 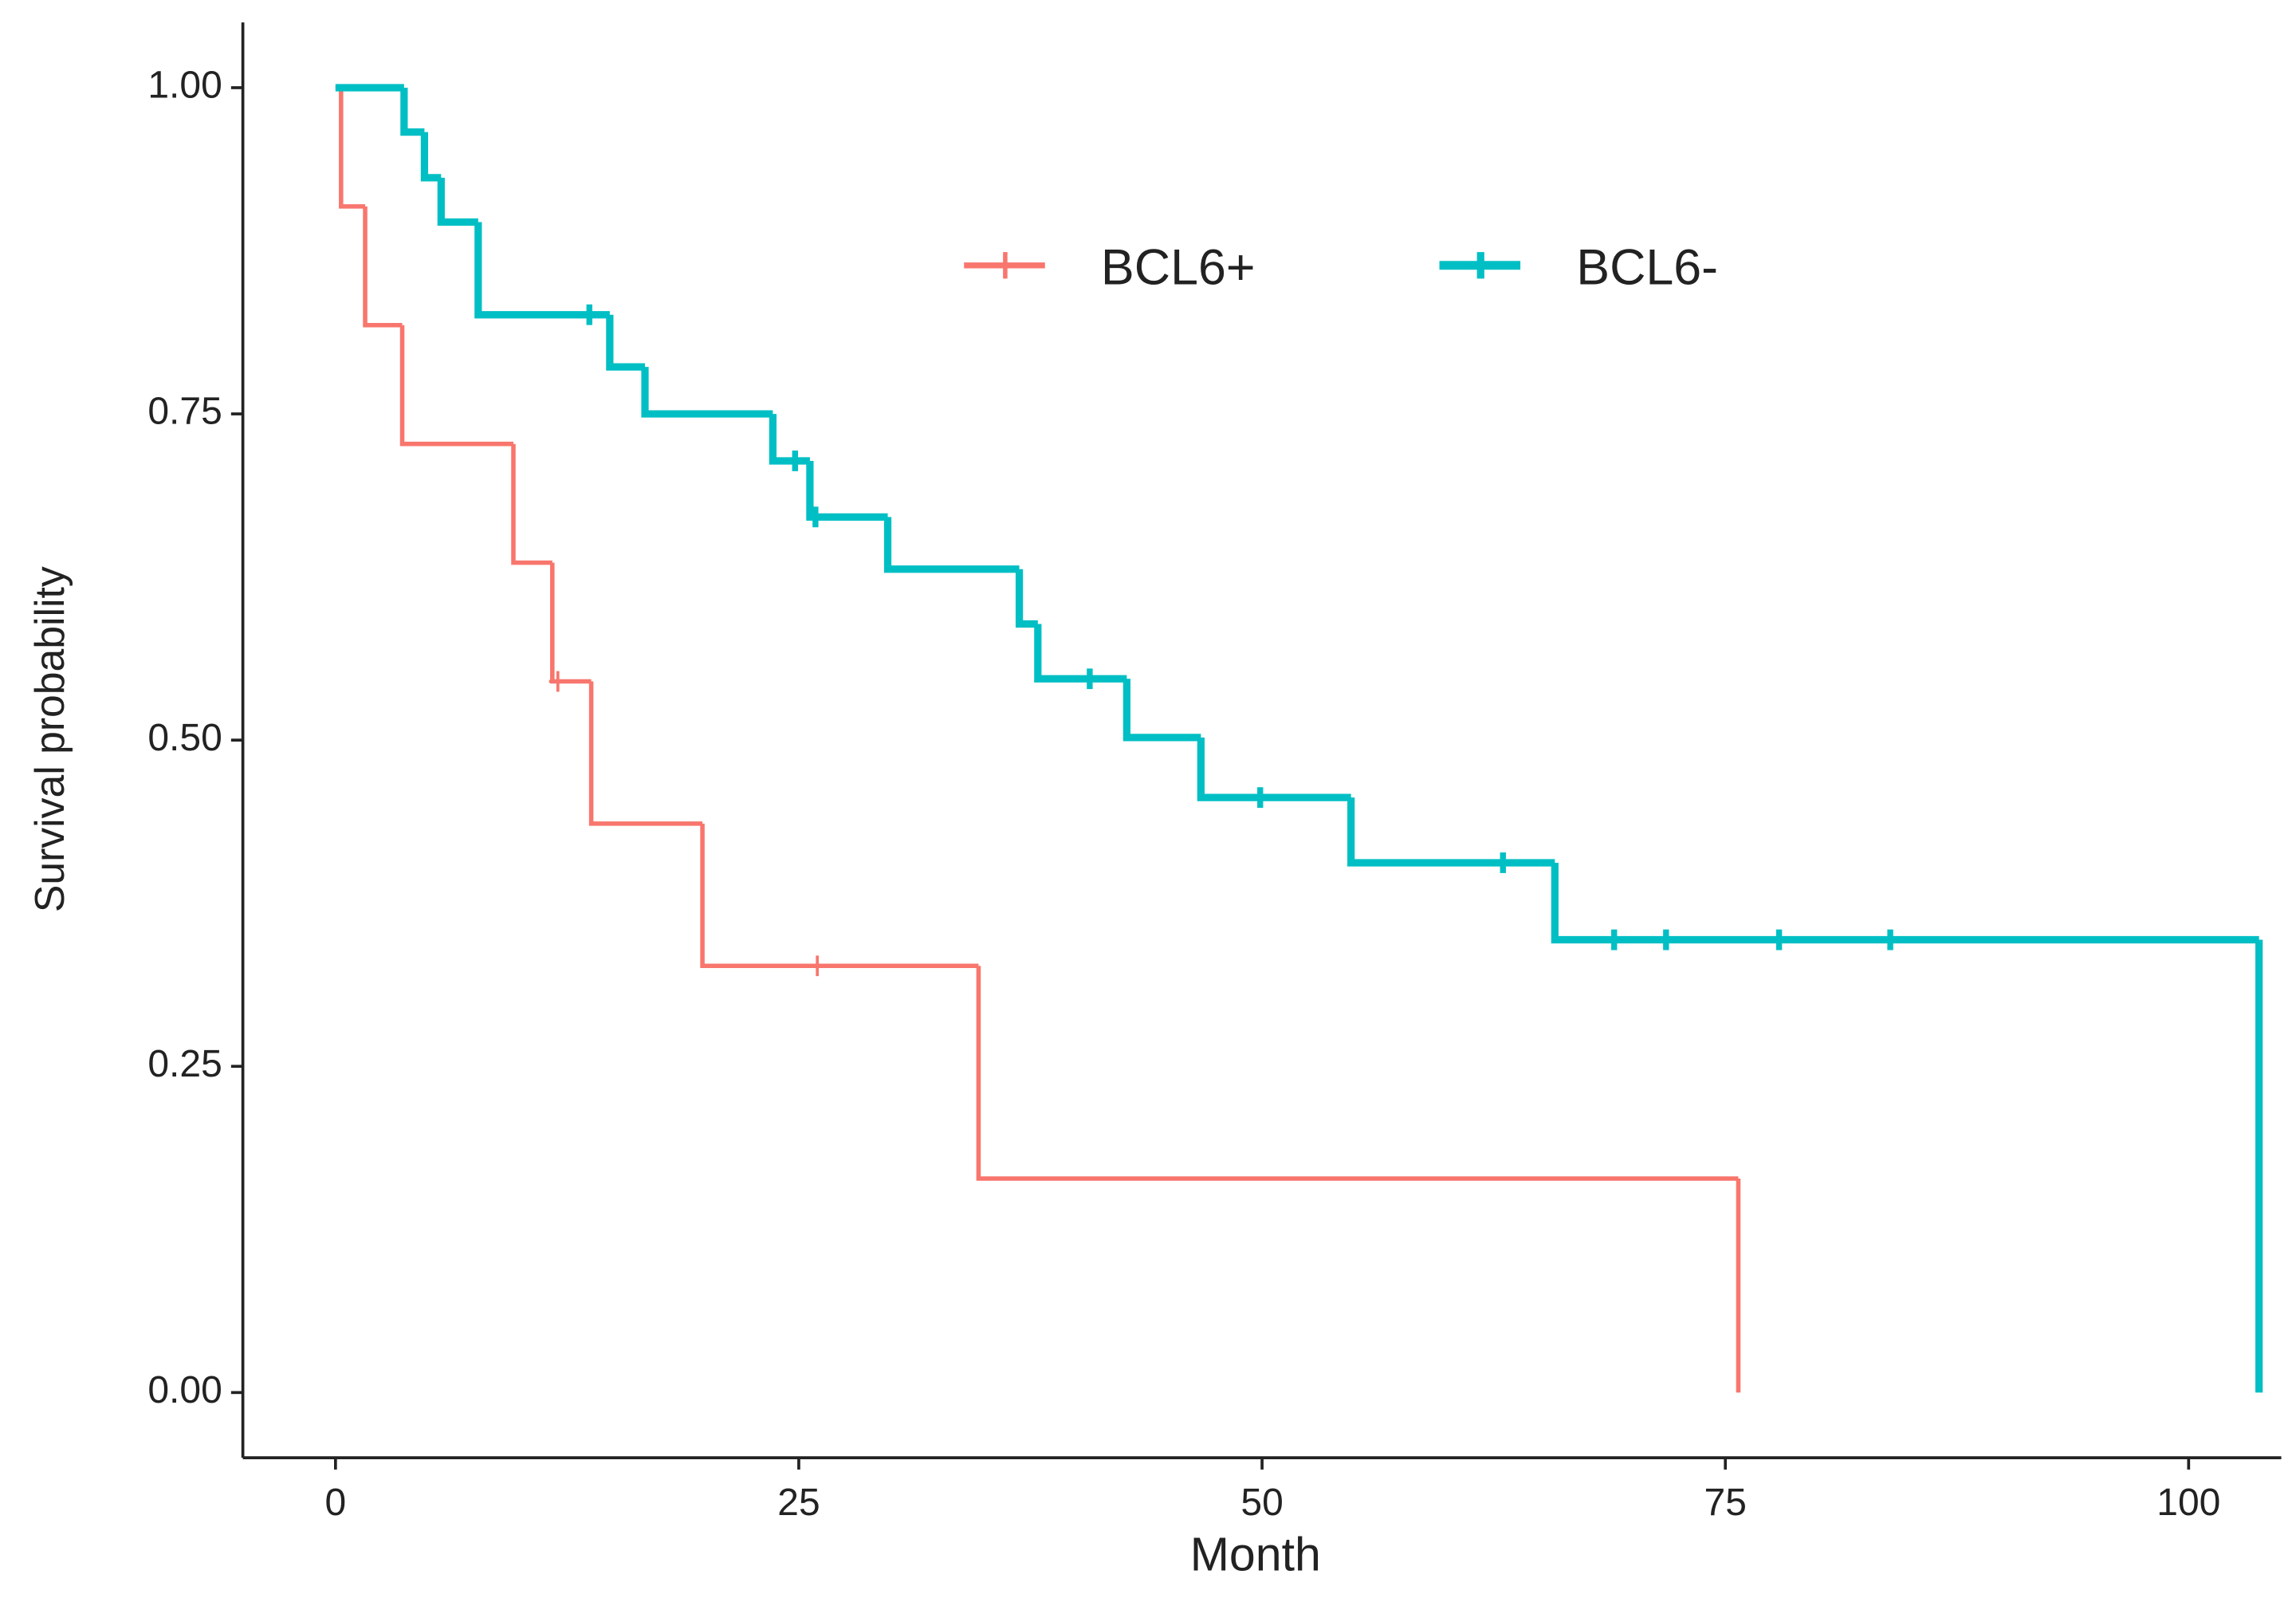 I want to click on x-tick-label: 0, so click(x=335, y=1503).